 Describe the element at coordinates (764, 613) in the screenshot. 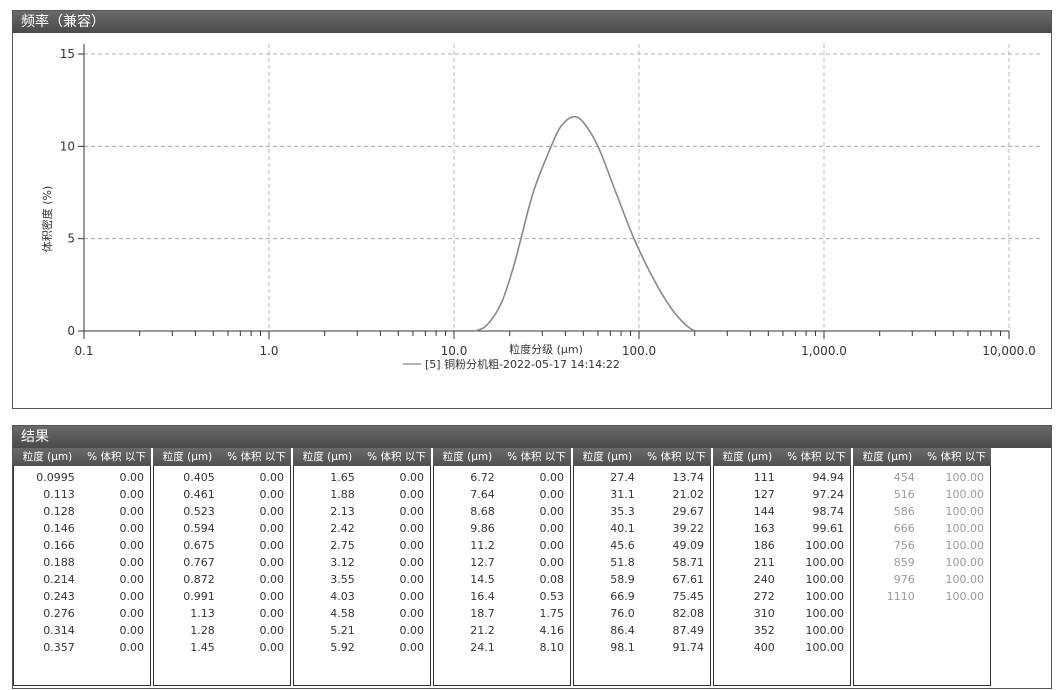

I see `size-cell: 310` at that location.